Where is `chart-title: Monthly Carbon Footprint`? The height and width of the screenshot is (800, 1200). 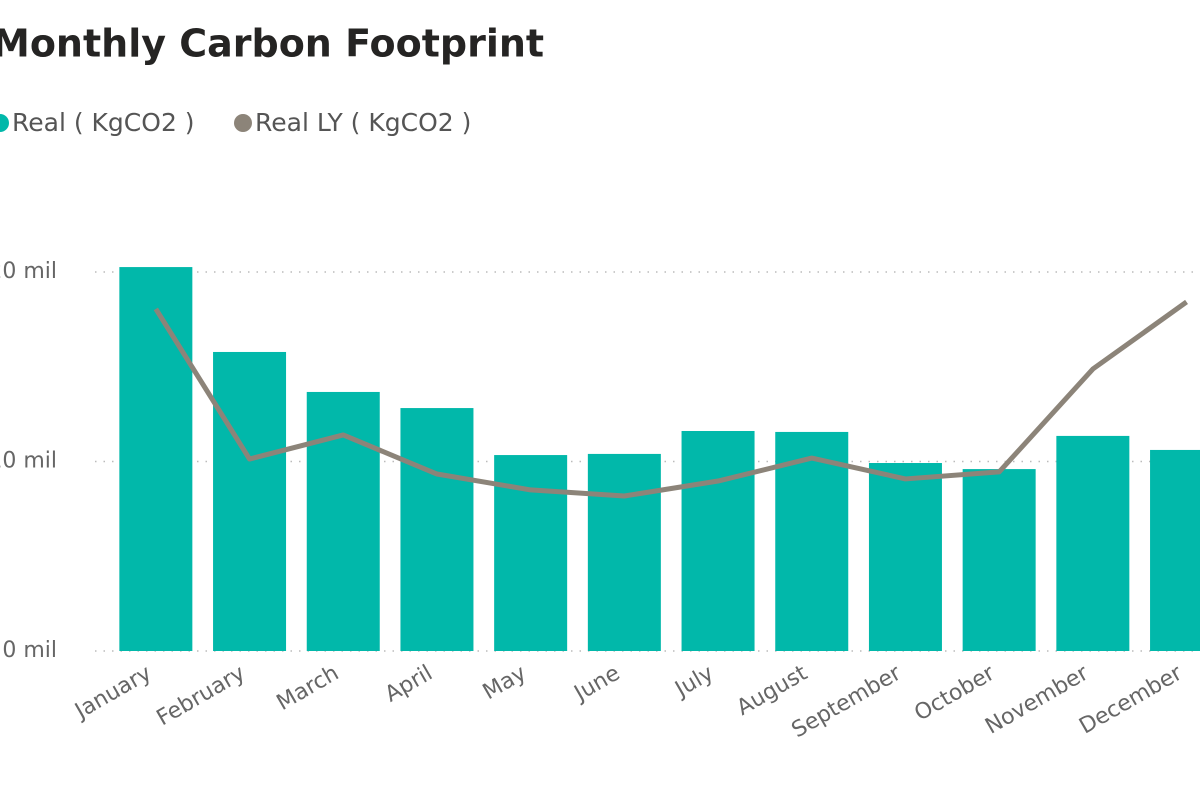 chart-title: Monthly Carbon Footprint is located at coordinates (272, 44).